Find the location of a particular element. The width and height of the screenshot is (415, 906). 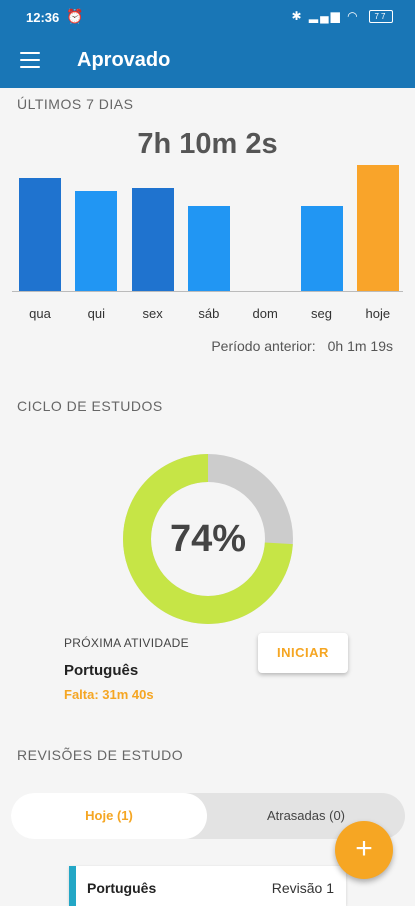

chart-day-label: sáb is located at coordinates (209, 313).